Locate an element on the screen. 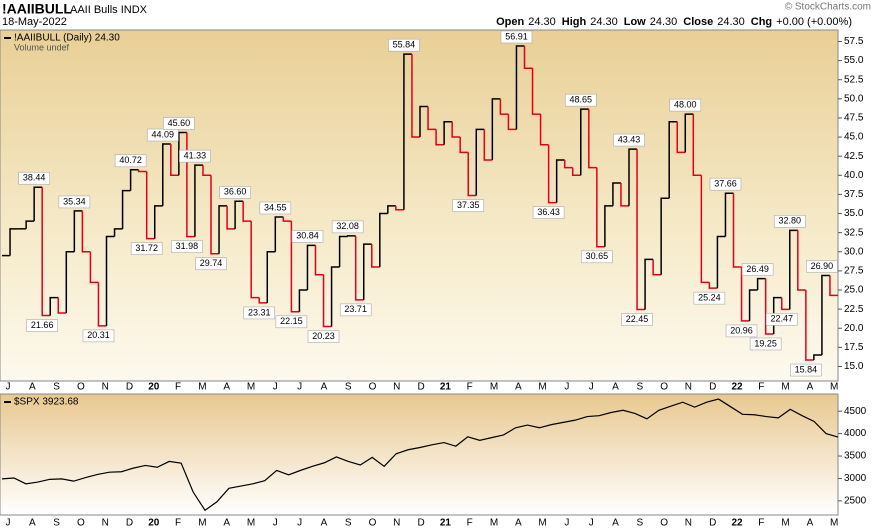 The width and height of the screenshot is (873, 532). value-label: 40.72 is located at coordinates (130, 160).